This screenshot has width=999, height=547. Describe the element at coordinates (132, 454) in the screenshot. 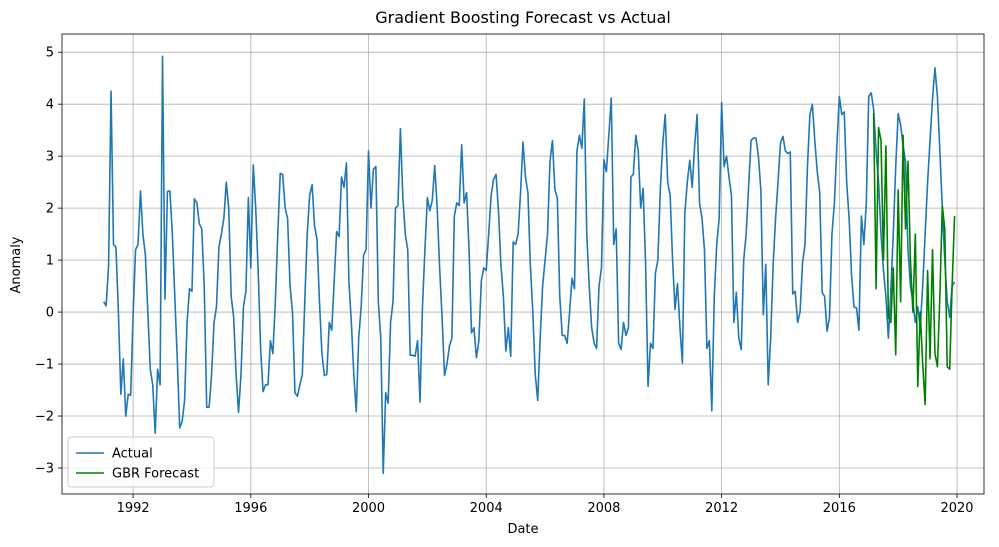

I see `legend-label-actual: Actual` at that location.